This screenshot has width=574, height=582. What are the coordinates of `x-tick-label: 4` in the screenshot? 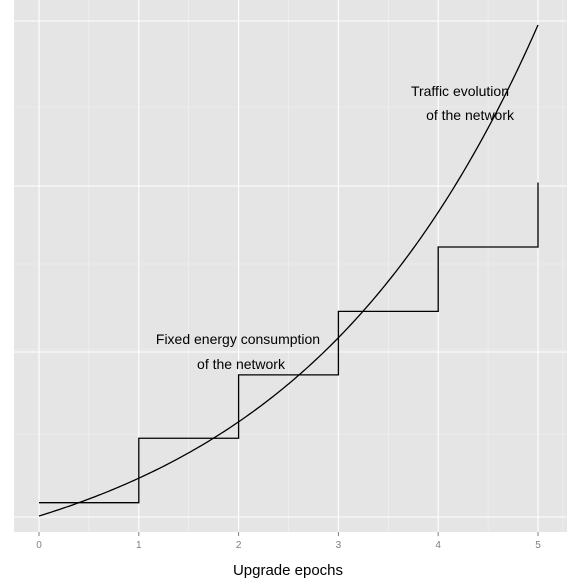 It's located at (438, 545).